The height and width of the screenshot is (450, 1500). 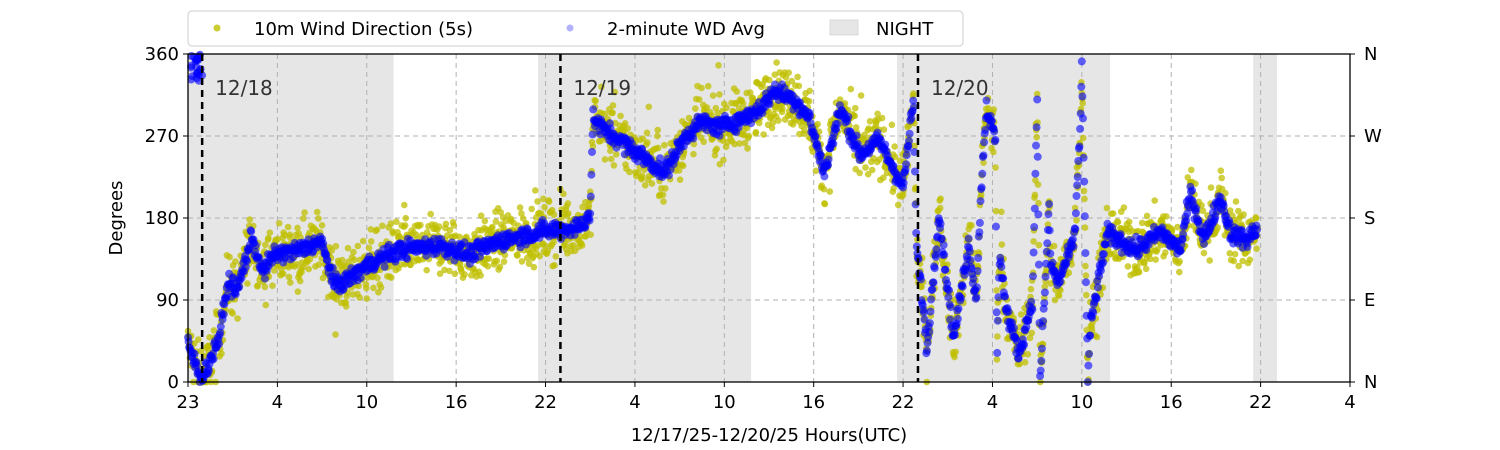 I want to click on x-axis-label: 12/17/25-12/20/25 Hours(UTC), so click(x=769, y=435).